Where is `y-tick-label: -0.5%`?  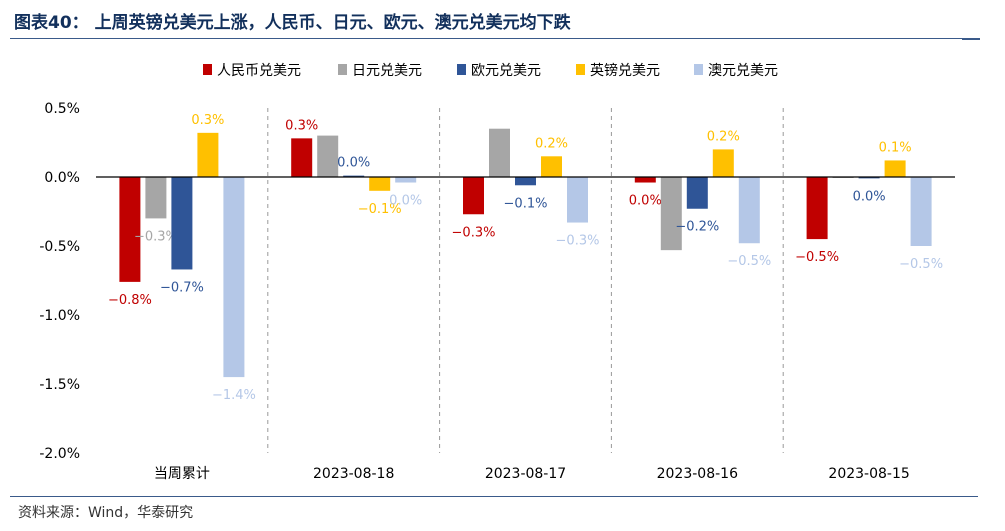
y-tick-label: -0.5% is located at coordinates (59, 247).